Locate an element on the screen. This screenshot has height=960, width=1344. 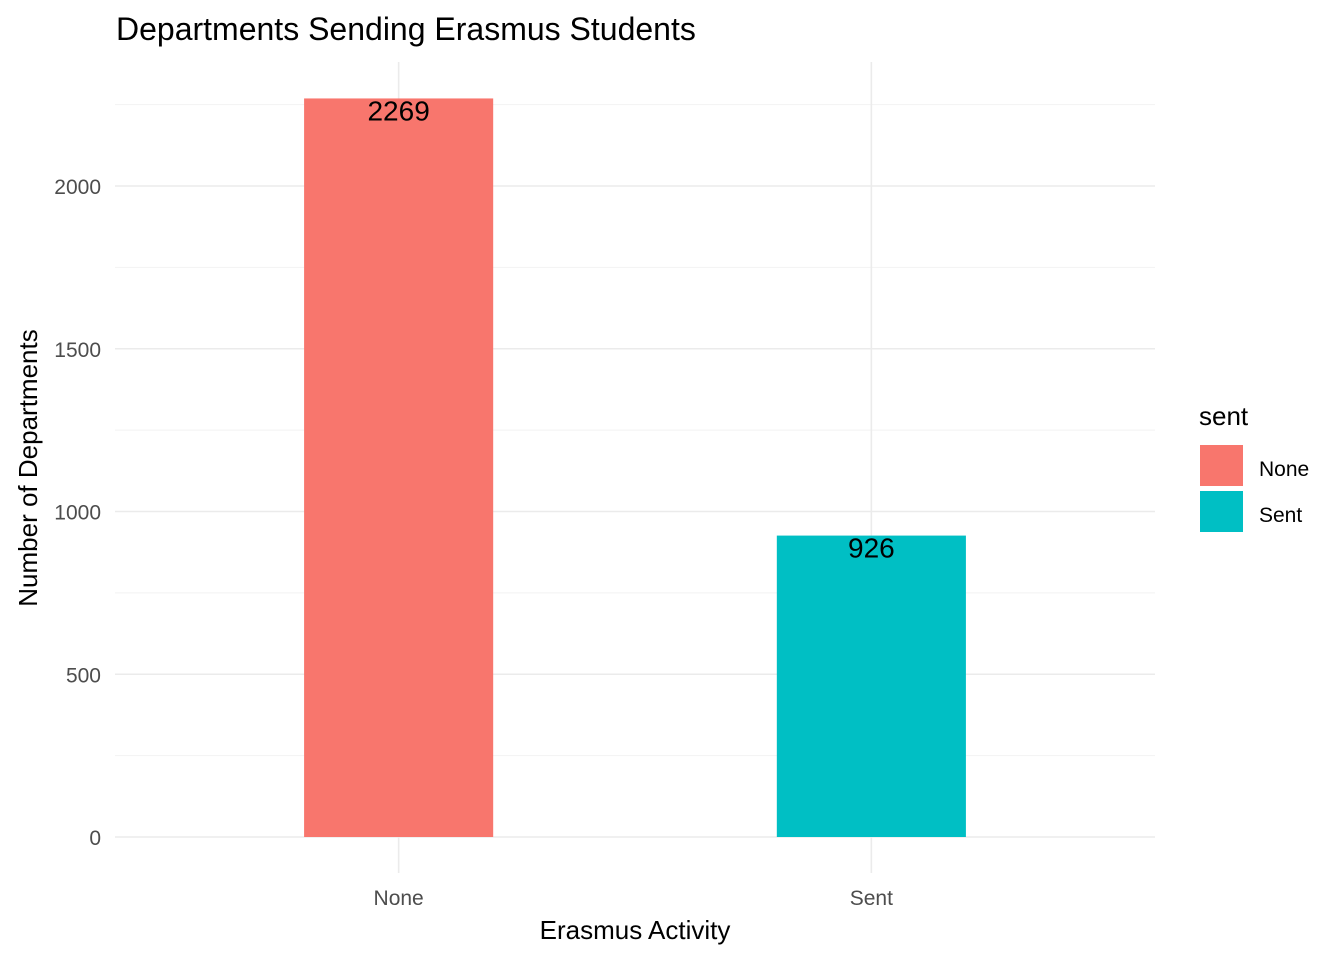
y-tick-label: 1500 is located at coordinates (77, 350).